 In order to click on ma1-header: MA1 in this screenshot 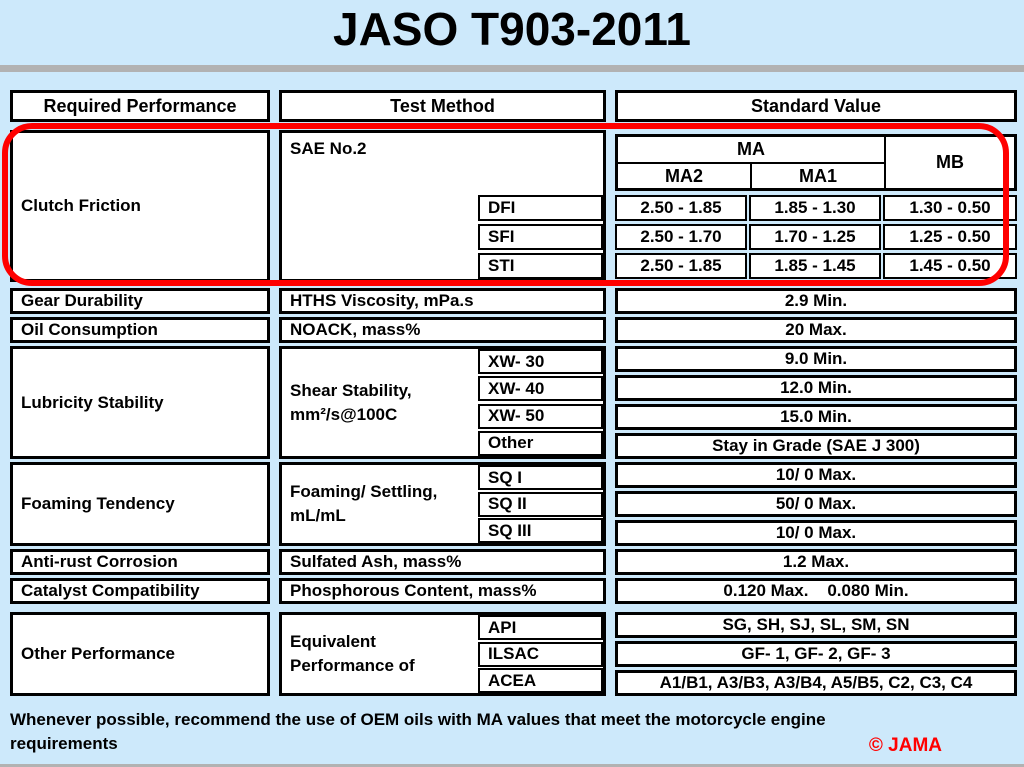, I will do `click(817, 175)`.